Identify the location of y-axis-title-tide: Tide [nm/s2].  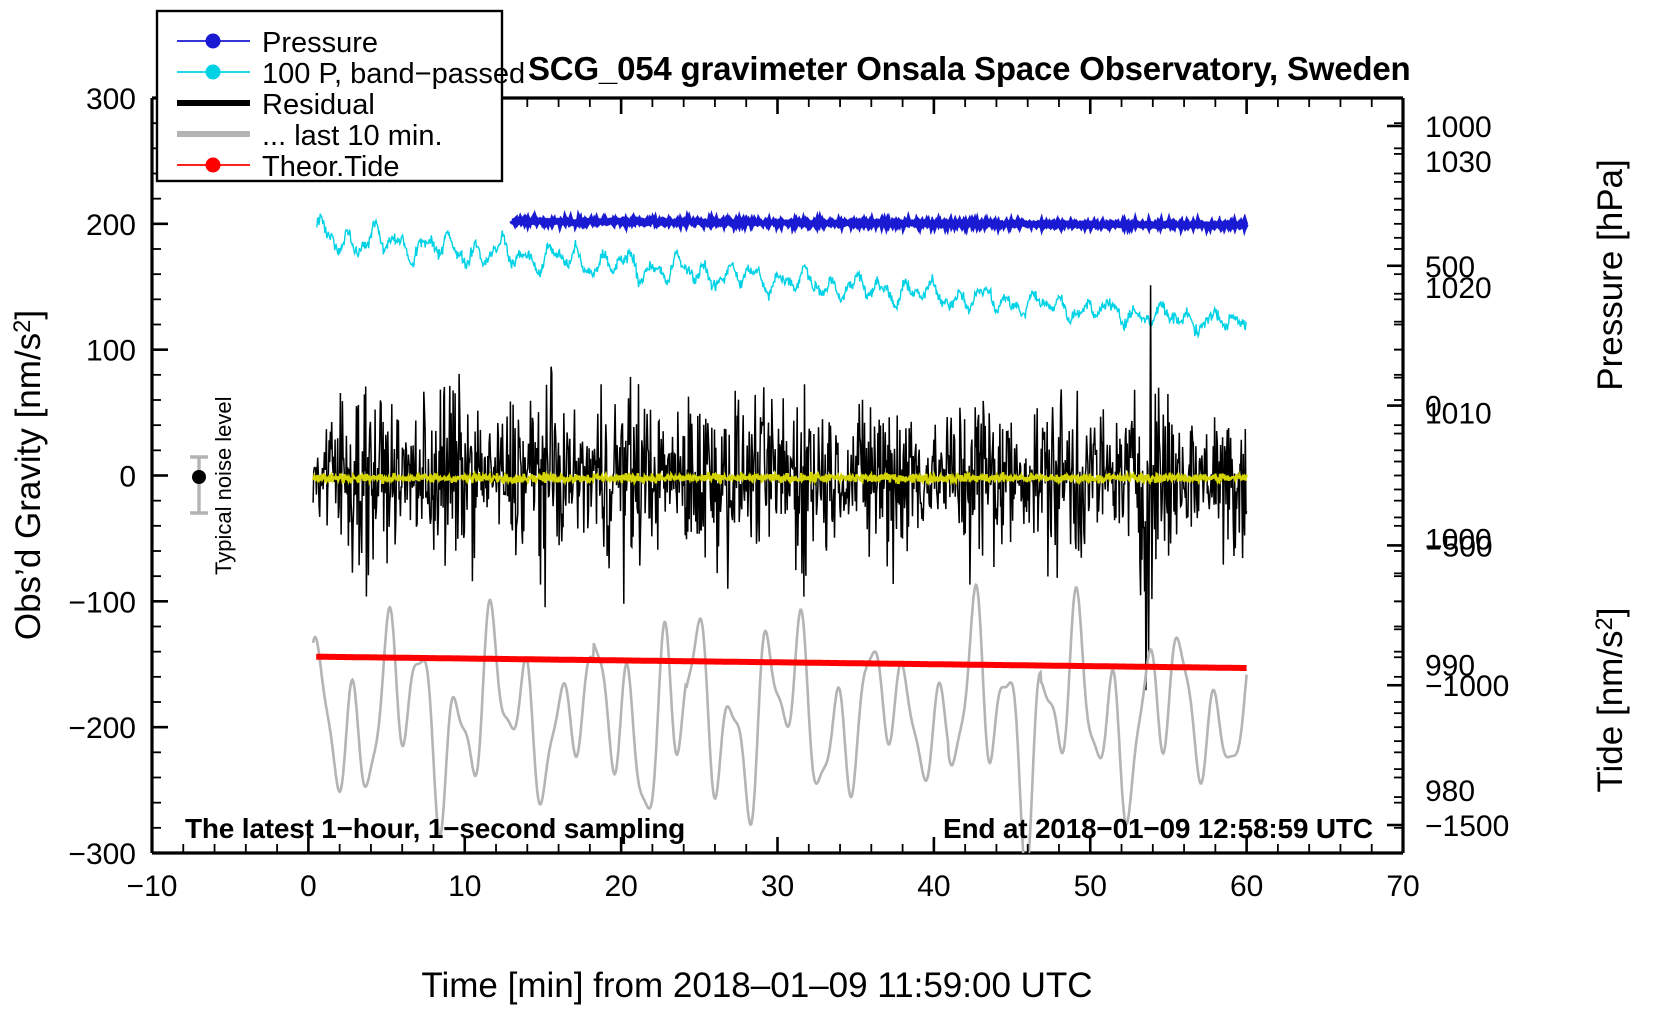
(1610, 699).